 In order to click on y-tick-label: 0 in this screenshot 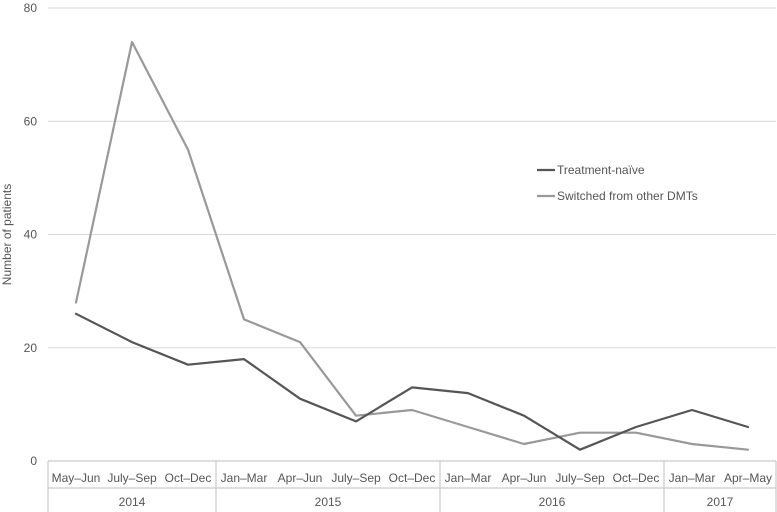, I will do `click(33, 461)`.